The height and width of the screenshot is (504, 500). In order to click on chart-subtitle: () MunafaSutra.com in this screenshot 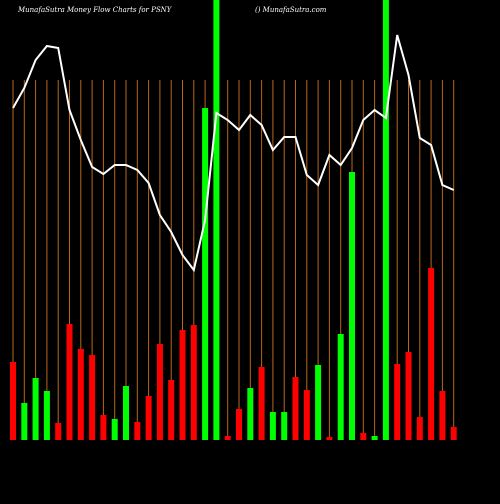, I will do `click(291, 10)`.